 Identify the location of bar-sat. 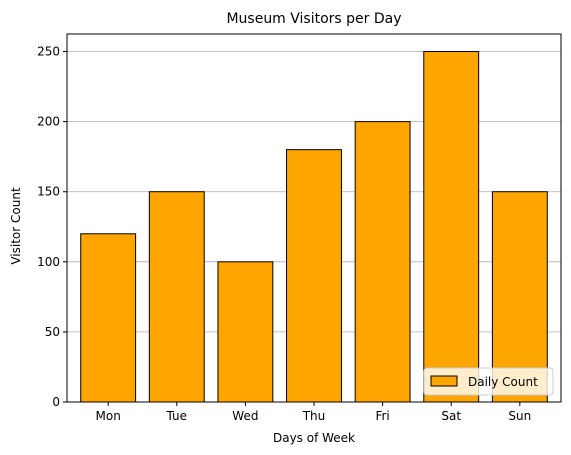
(451, 227).